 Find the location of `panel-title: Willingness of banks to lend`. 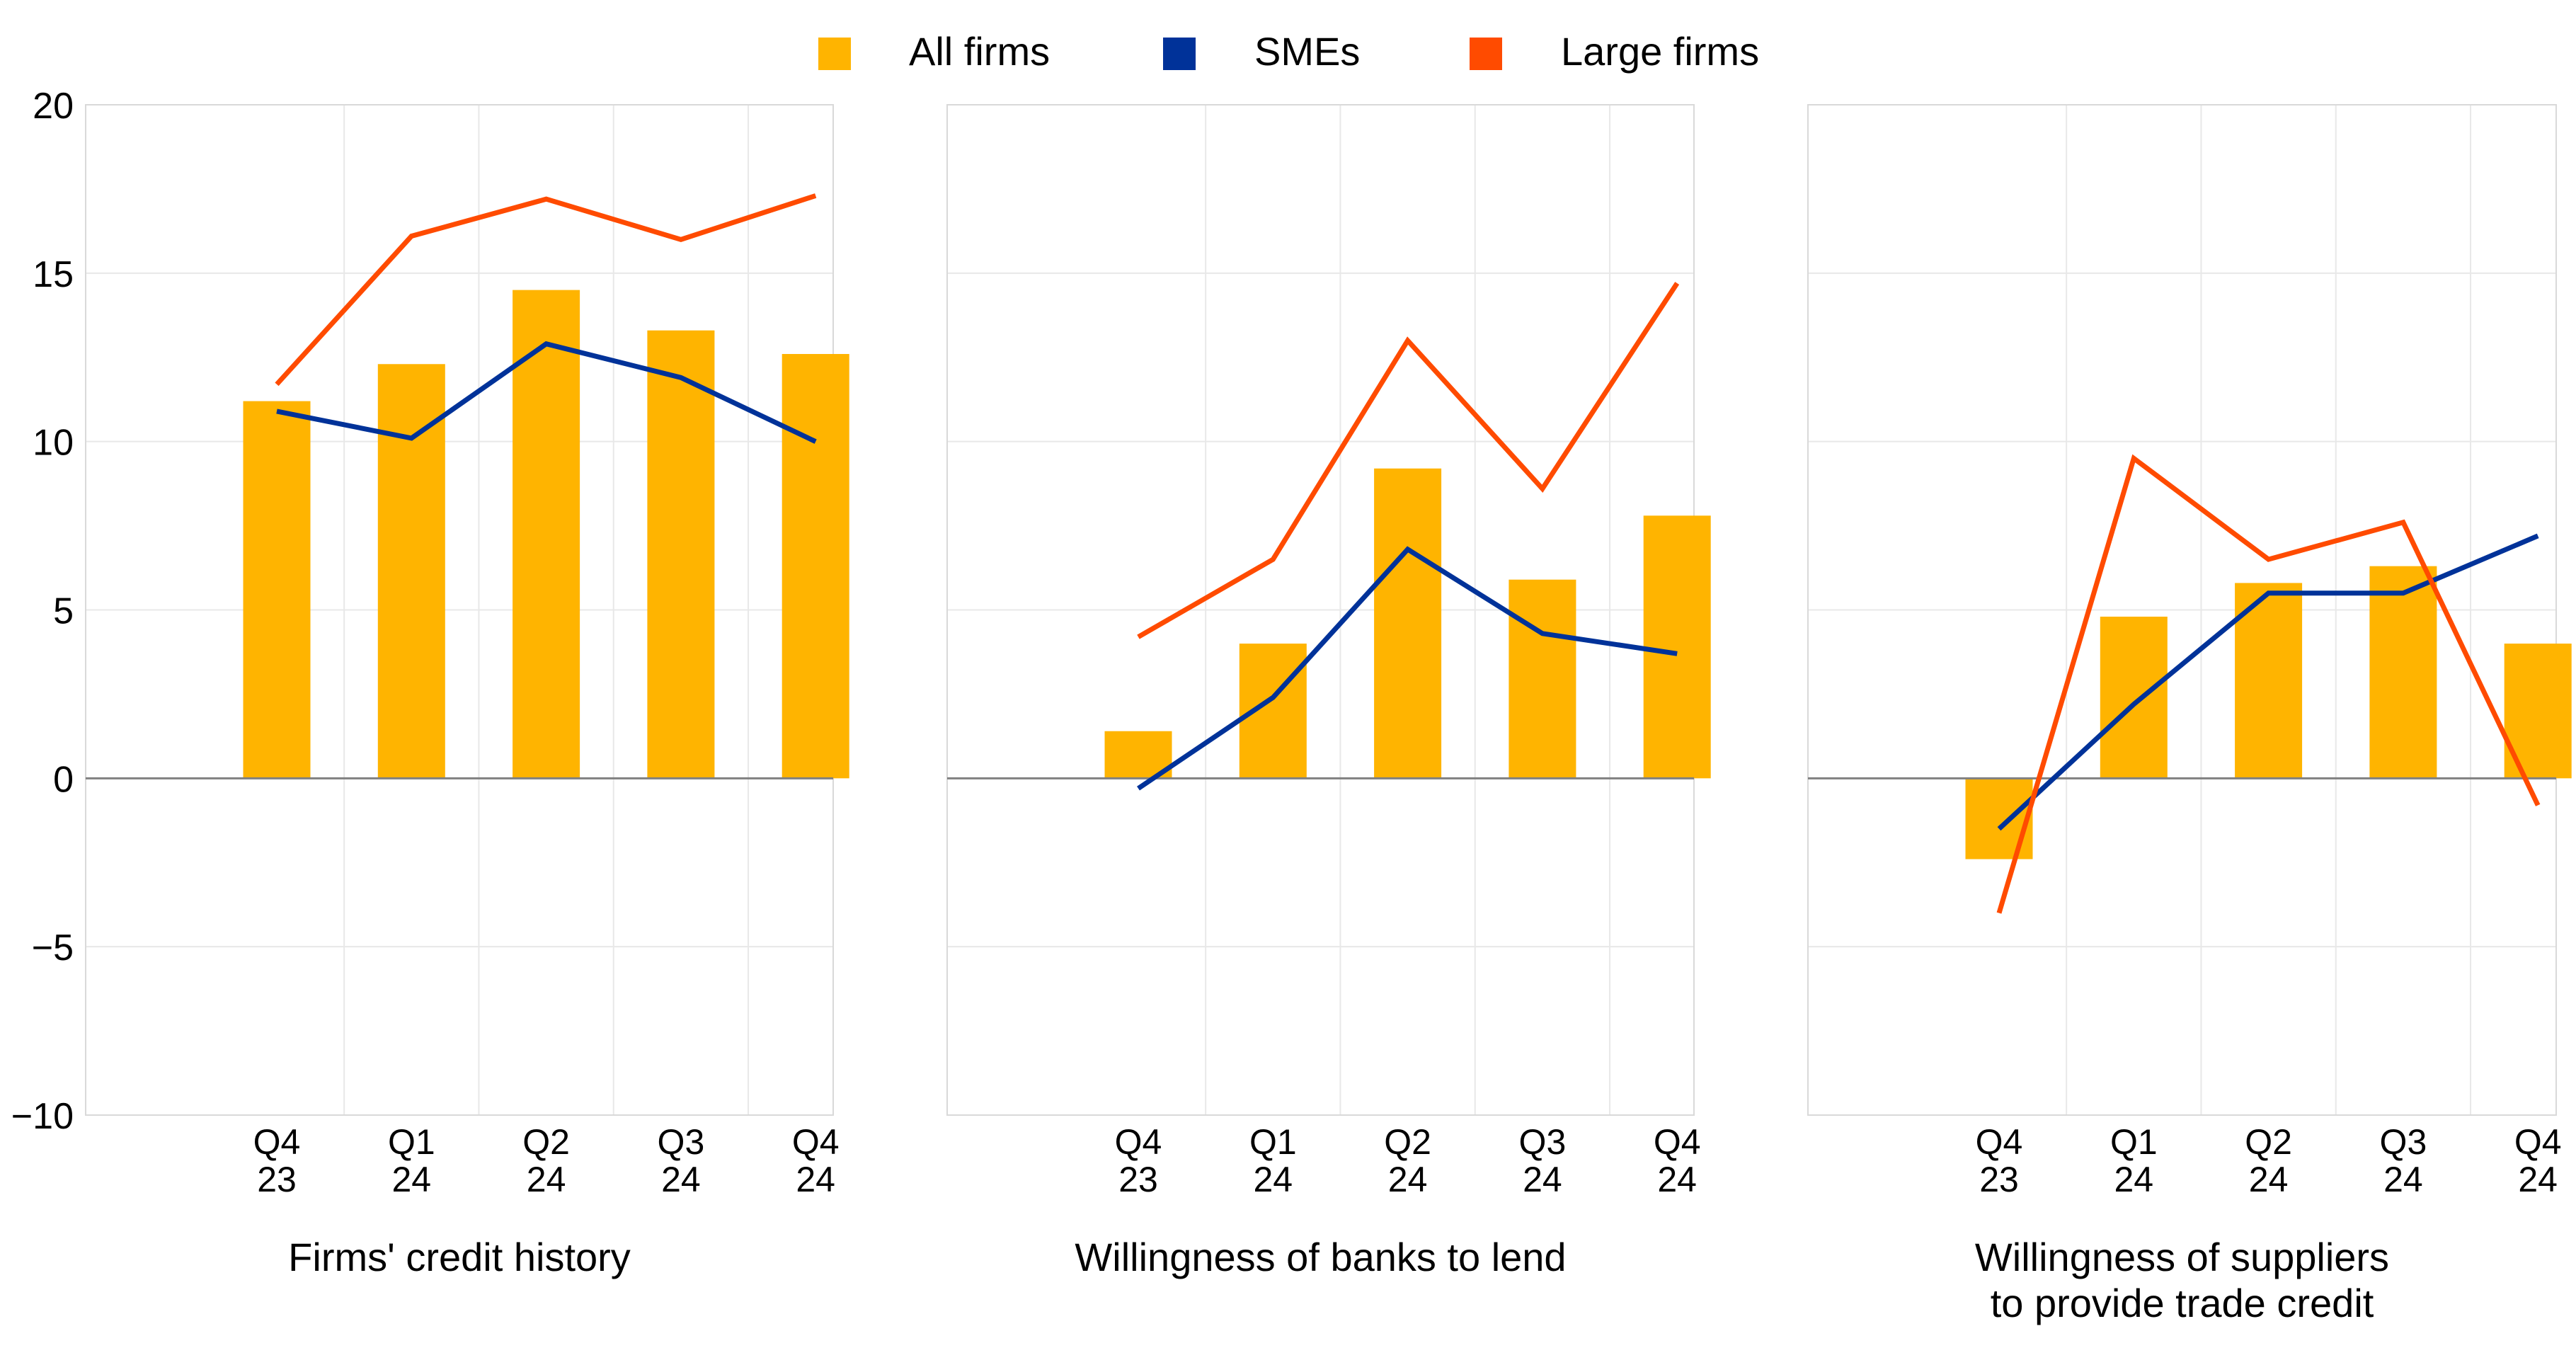

panel-title: Willingness of banks to lend is located at coordinates (1320, 1257).